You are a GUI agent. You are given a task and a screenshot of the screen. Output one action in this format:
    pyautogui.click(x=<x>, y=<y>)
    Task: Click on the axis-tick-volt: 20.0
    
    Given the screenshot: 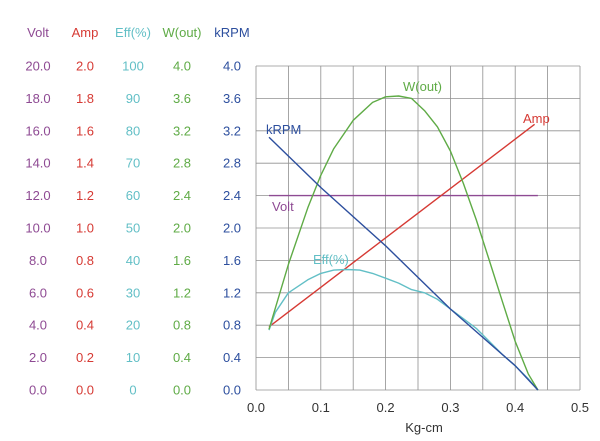 What is the action you would take?
    pyautogui.click(x=37, y=66)
    